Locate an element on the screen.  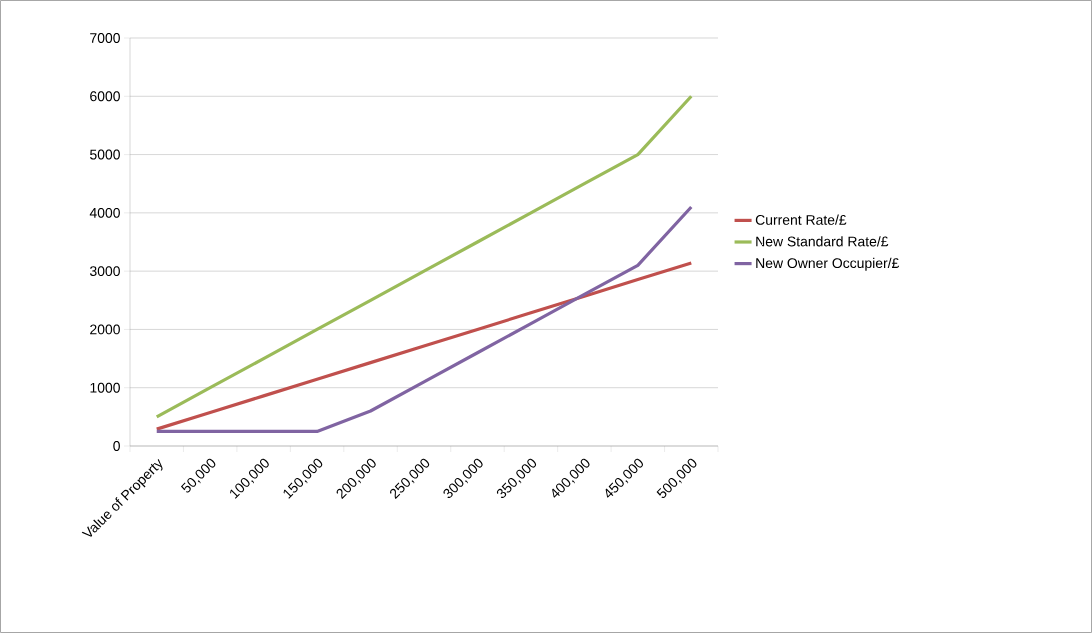
y-tick-label: 5000 is located at coordinates (105, 154).